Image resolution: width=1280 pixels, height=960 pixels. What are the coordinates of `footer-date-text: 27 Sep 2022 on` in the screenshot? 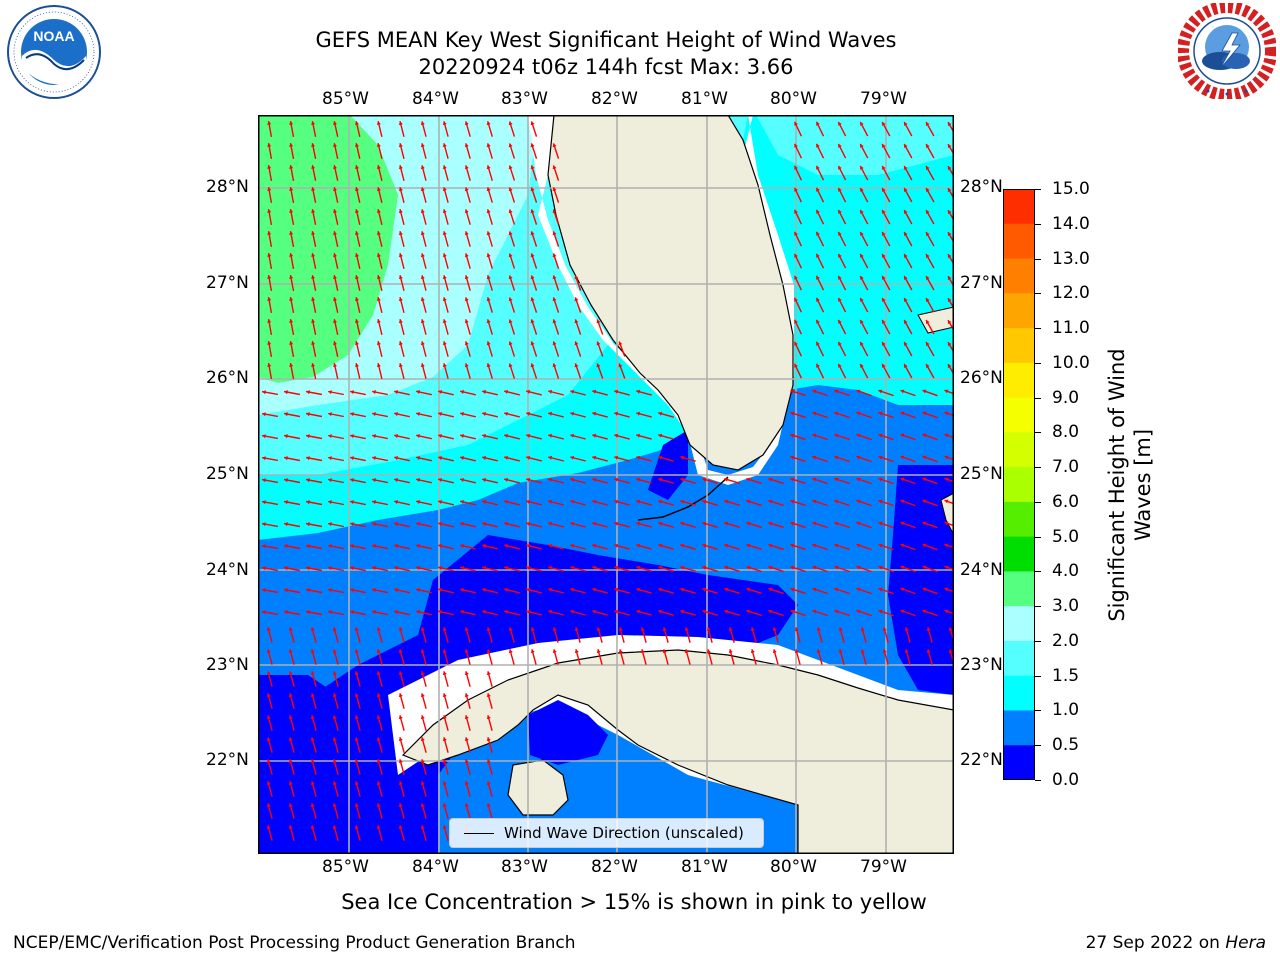 It's located at (1155, 943).